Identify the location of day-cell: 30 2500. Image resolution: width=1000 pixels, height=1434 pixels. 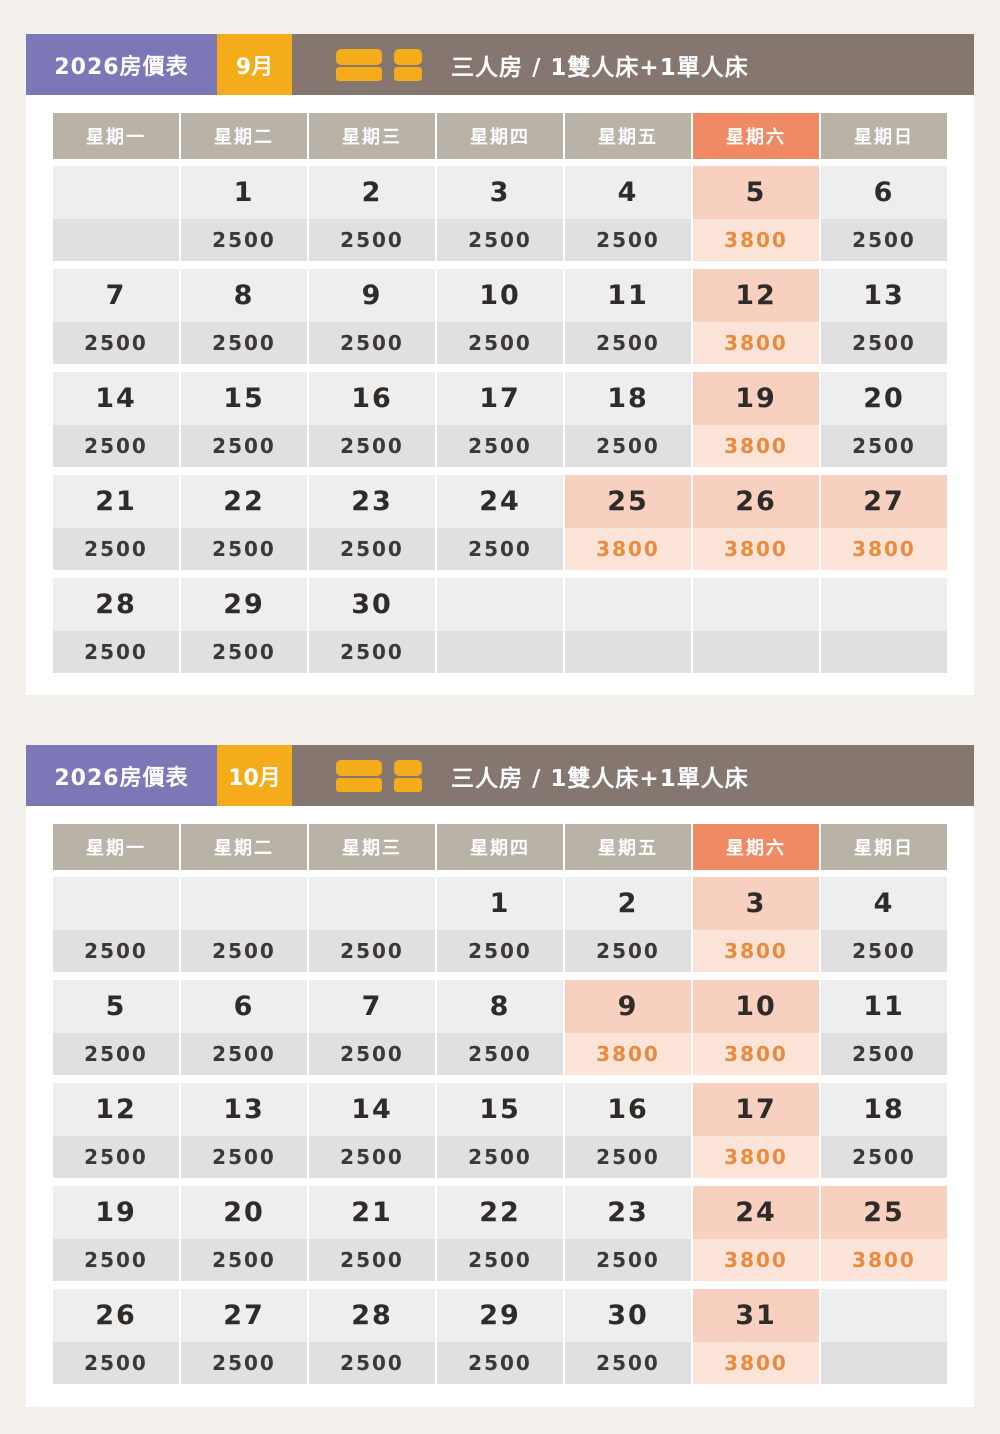
(372, 625).